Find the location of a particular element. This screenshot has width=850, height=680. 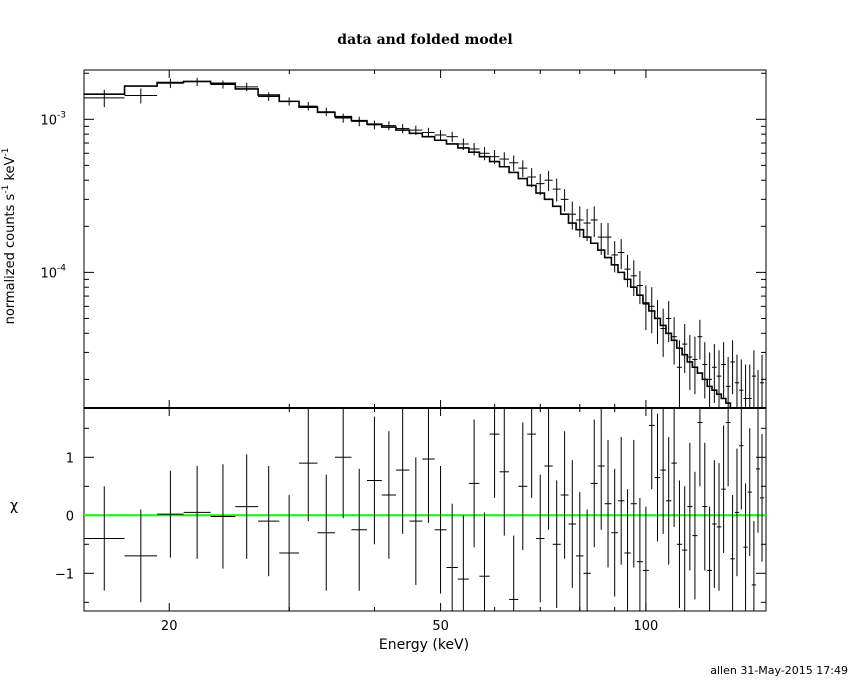

residuals-y-tick-label: 0 is located at coordinates (70, 516).